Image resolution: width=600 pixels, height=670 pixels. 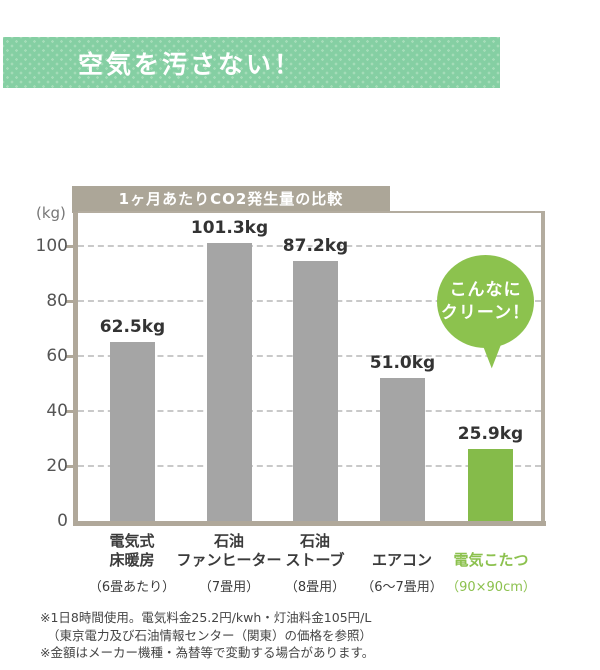 I want to click on category-sub-label: （7畳用）, so click(x=229, y=587).